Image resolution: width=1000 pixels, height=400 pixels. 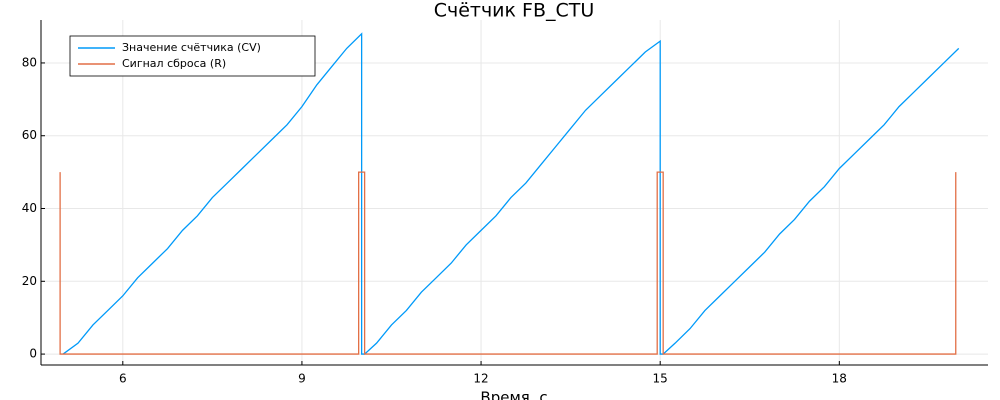 I want to click on y-tick-label: 60, so click(x=29, y=135).